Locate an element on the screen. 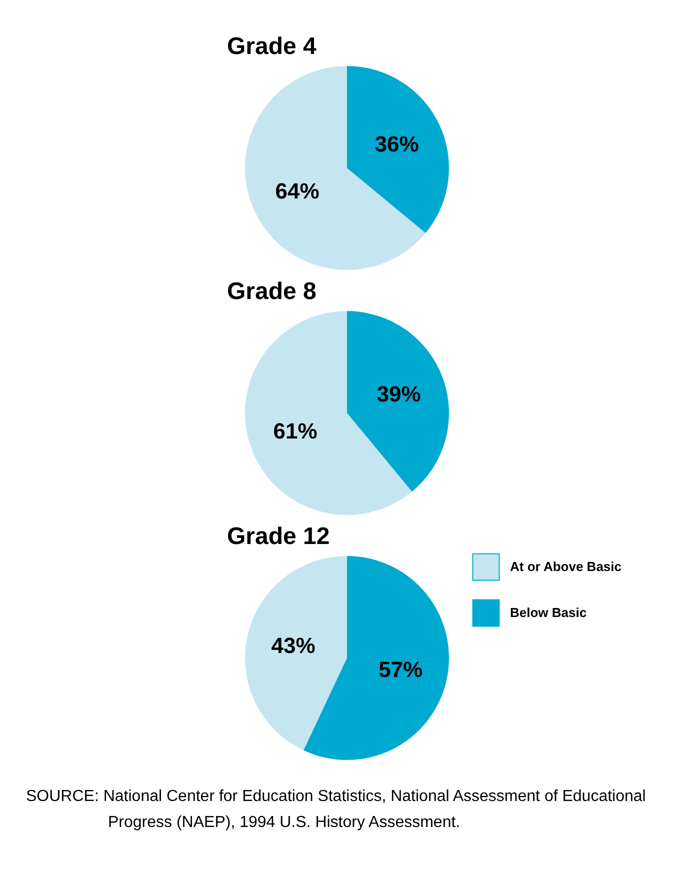 The height and width of the screenshot is (879, 700). data-label: 36% is located at coordinates (396, 144).